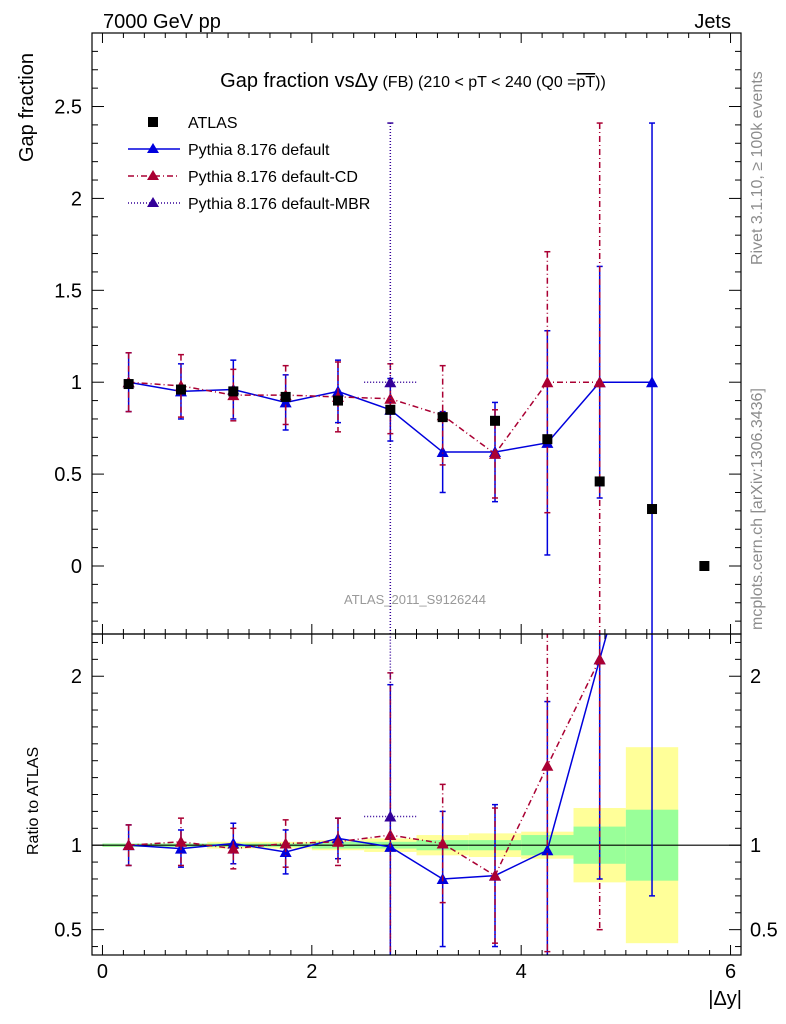  I want to click on ratio-y-tick-label: 0.5, so click(68, 931).